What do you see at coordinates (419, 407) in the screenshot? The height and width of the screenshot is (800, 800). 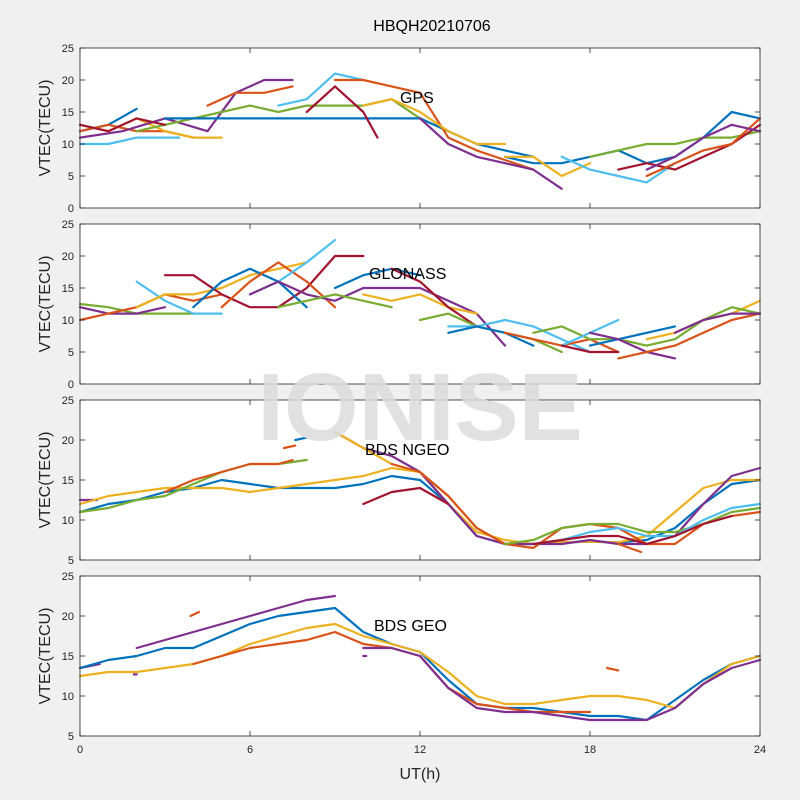 I see `watermark-text: IONISE` at bounding box center [419, 407].